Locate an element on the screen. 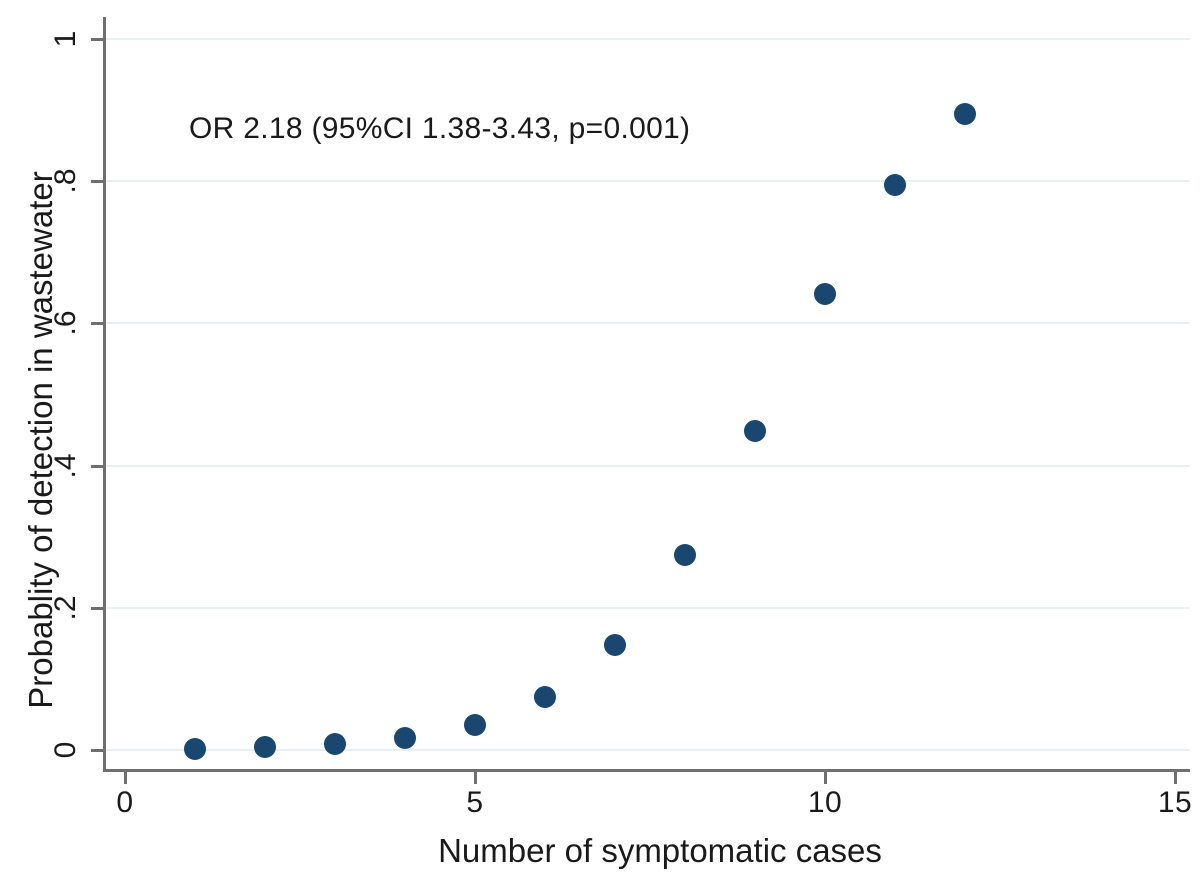 The image size is (1200, 875). x-axis-spine is located at coordinates (646, 770).